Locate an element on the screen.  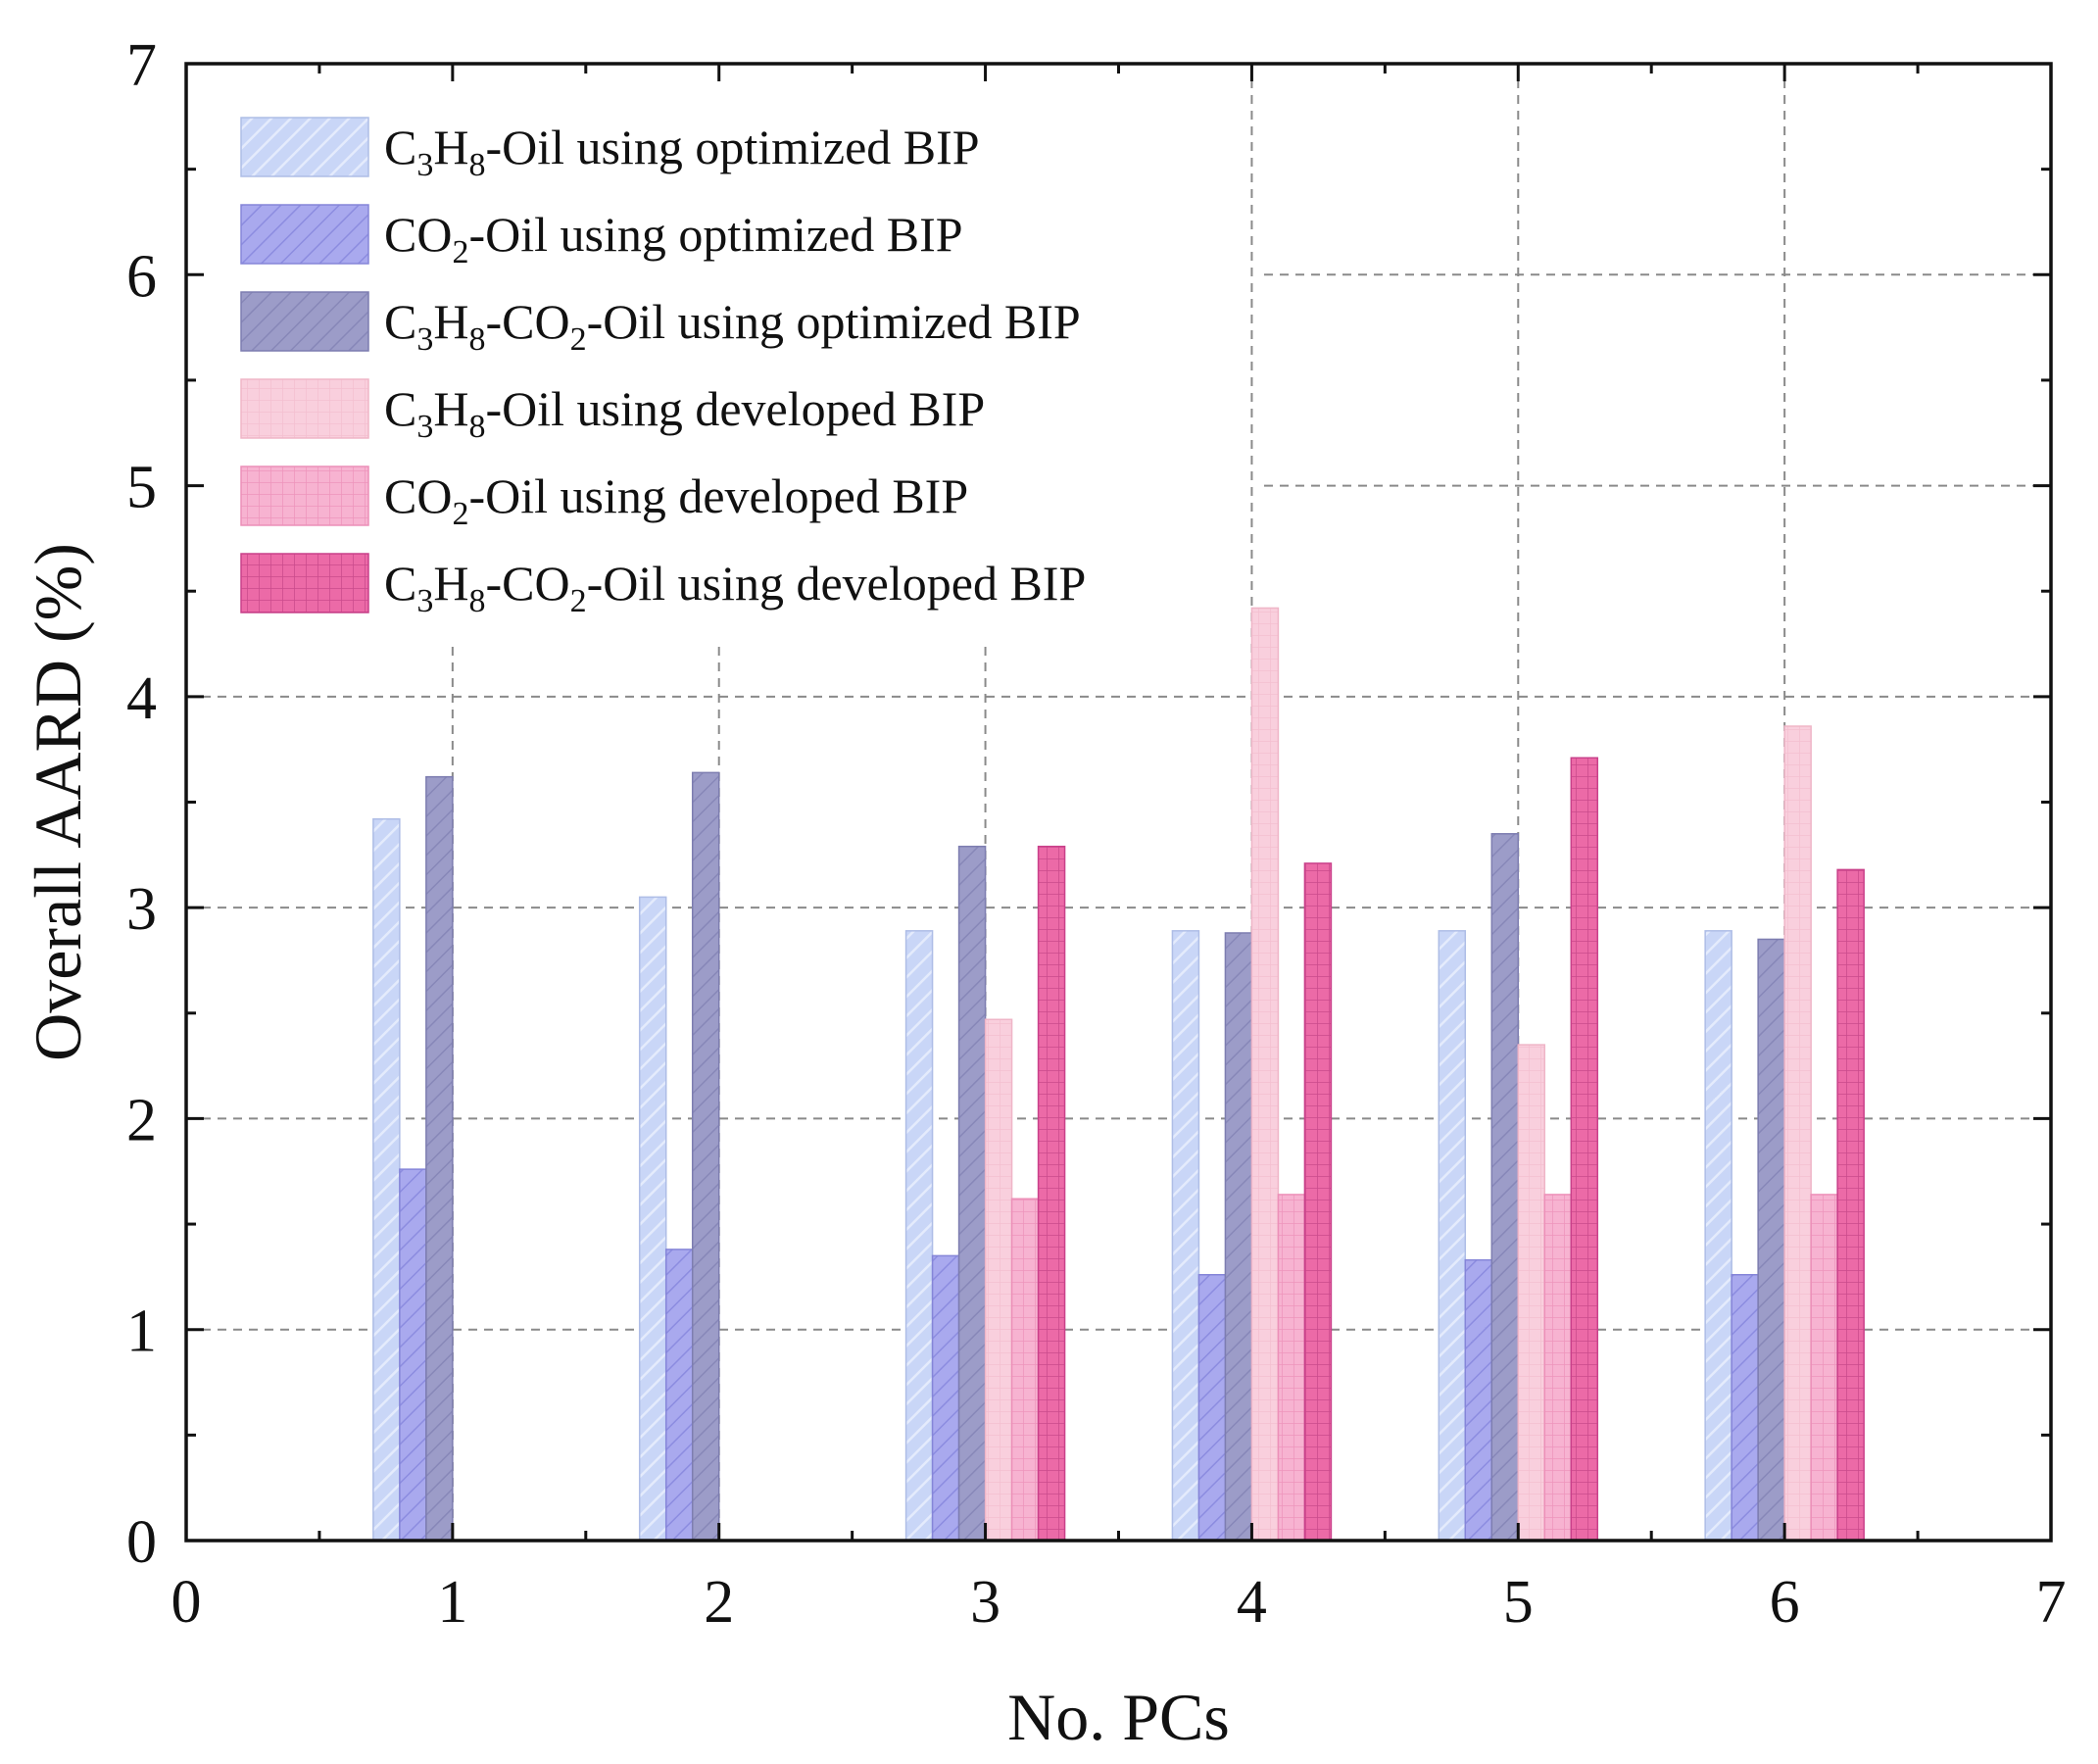
bar-series3-pc1 is located at coordinates (439, 1158).